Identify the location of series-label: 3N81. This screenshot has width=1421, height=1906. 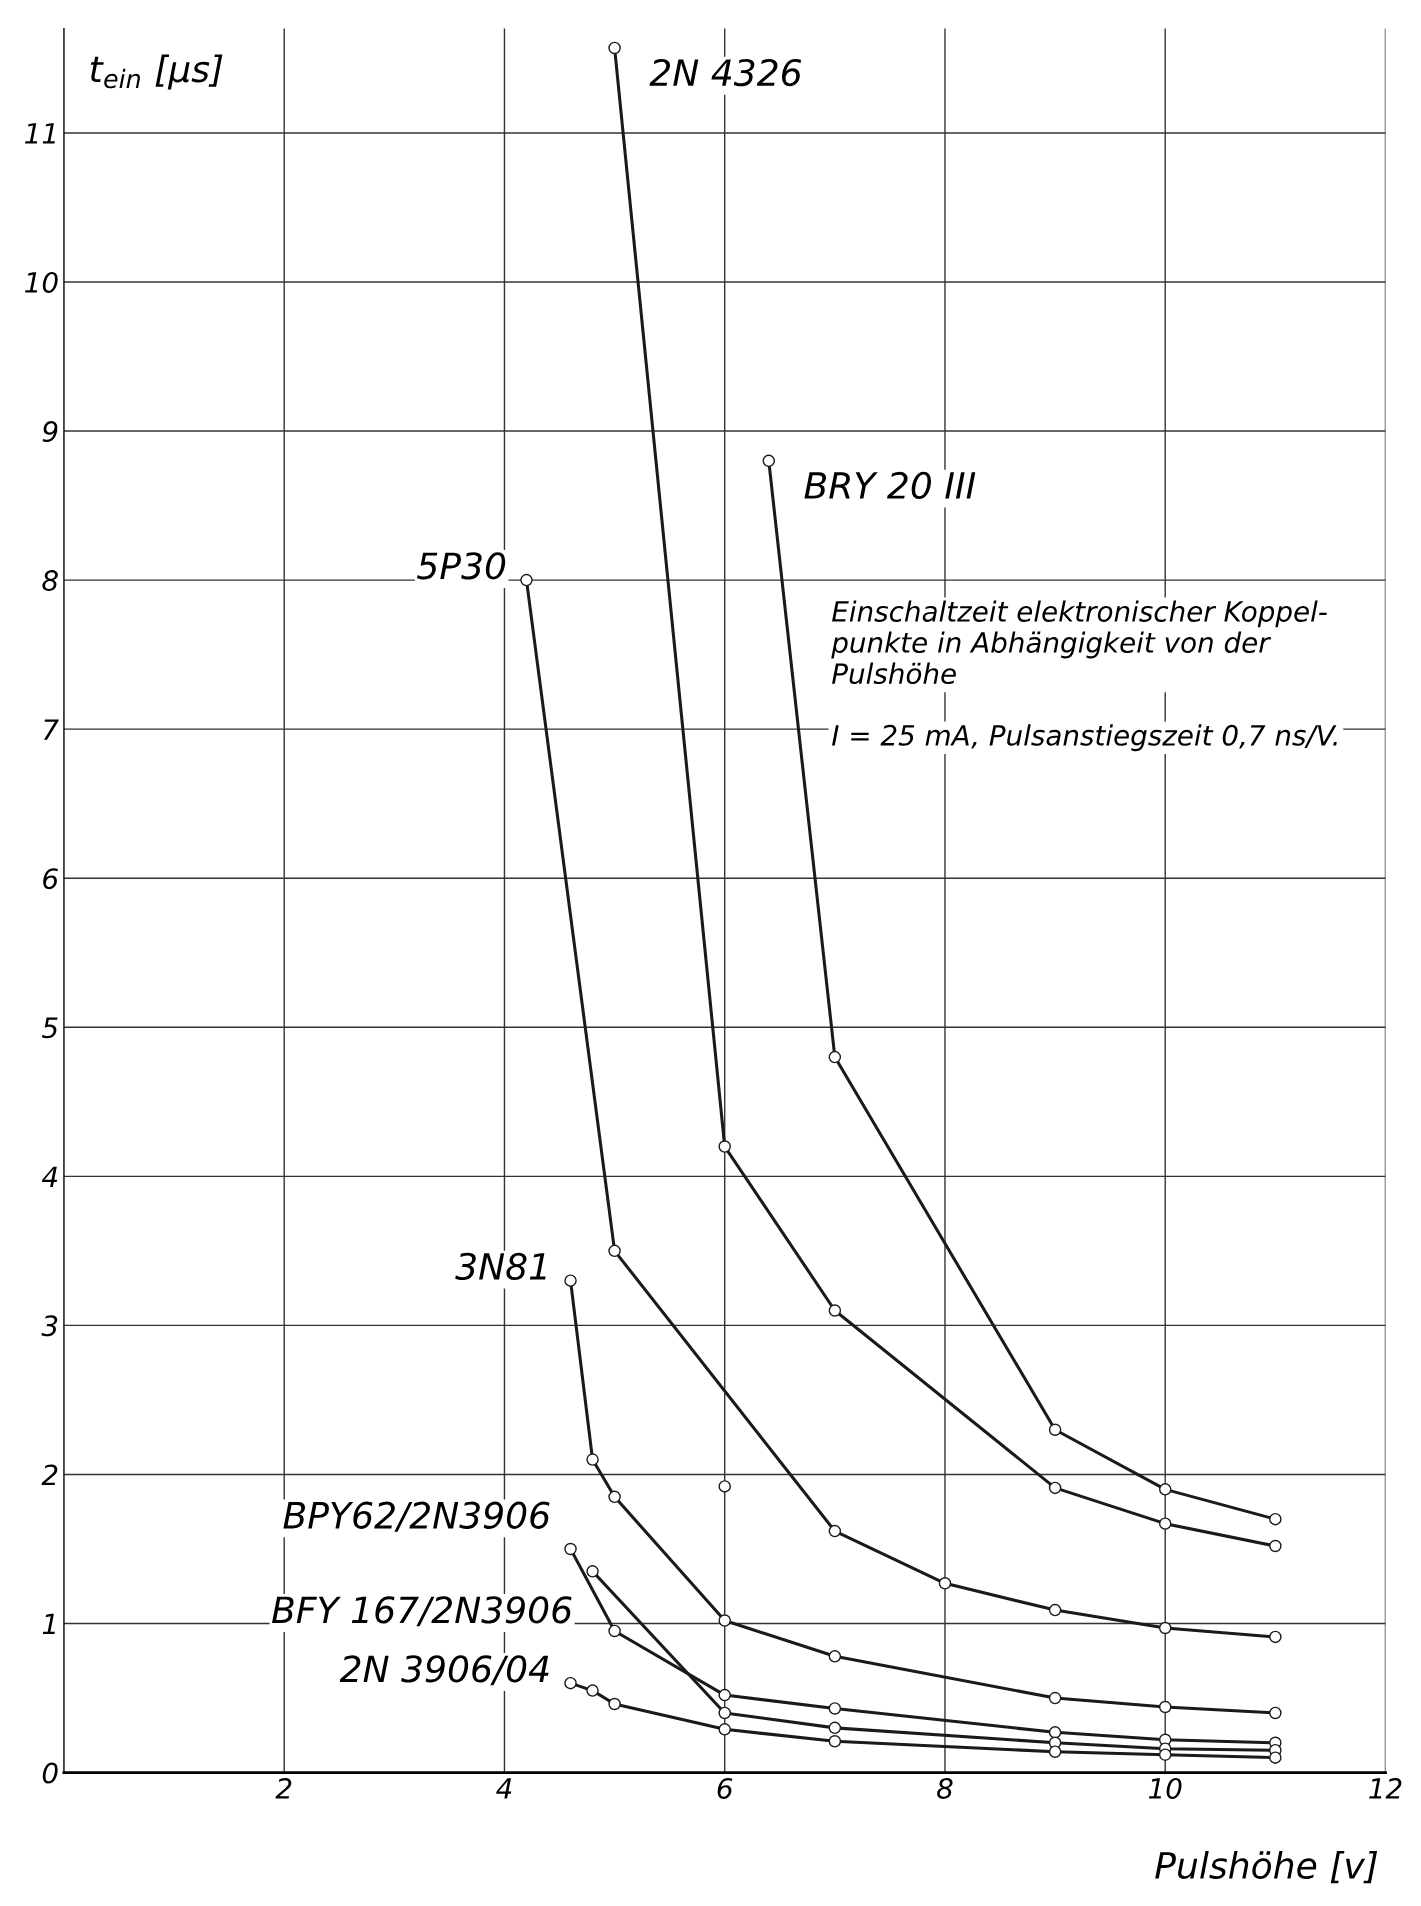
(500, 1266).